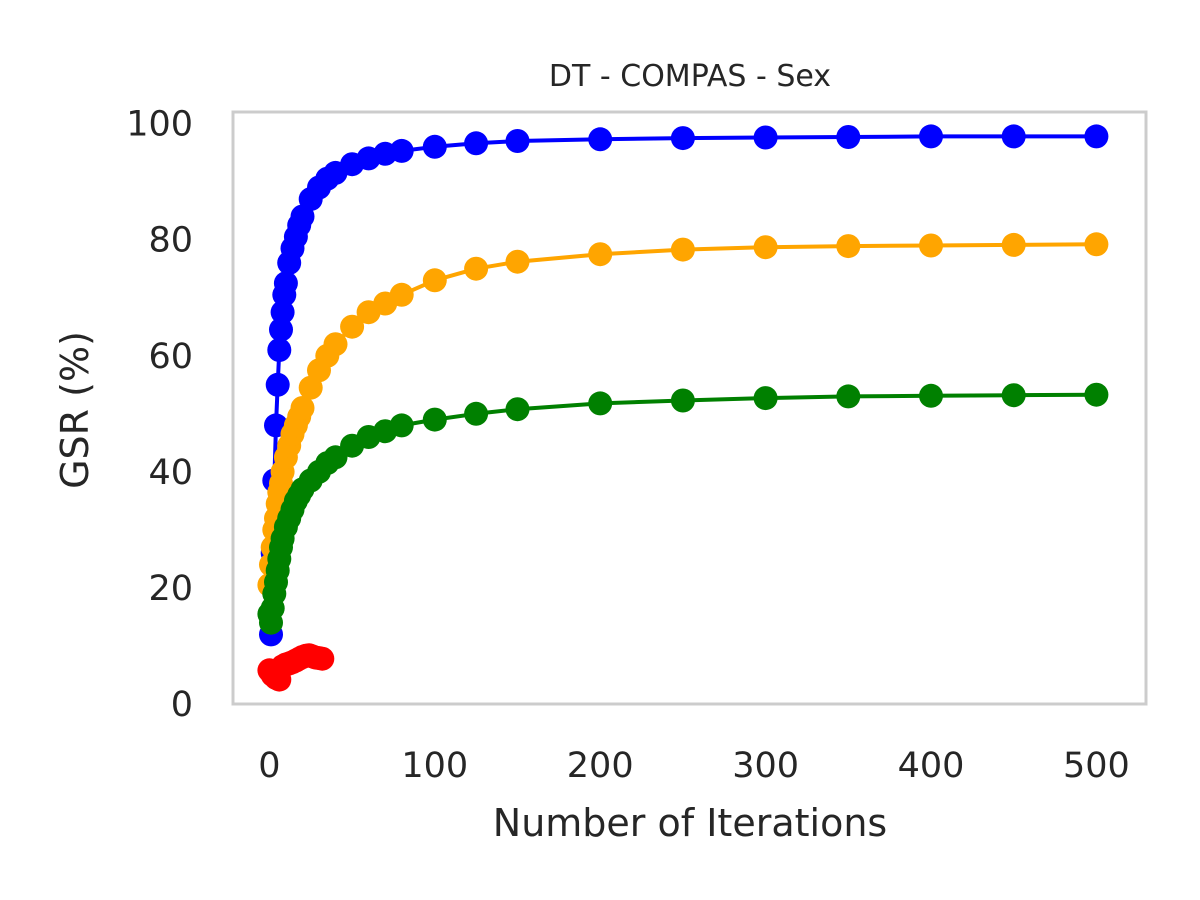 The image size is (1200, 900). What do you see at coordinates (322, 658) in the screenshot?
I see `series-3-point` at bounding box center [322, 658].